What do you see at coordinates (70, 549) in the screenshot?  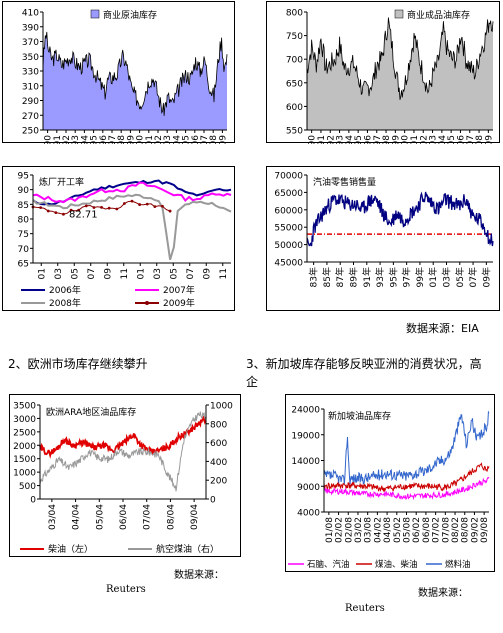 I see `legend-label: 柴油（左）` at bounding box center [70, 549].